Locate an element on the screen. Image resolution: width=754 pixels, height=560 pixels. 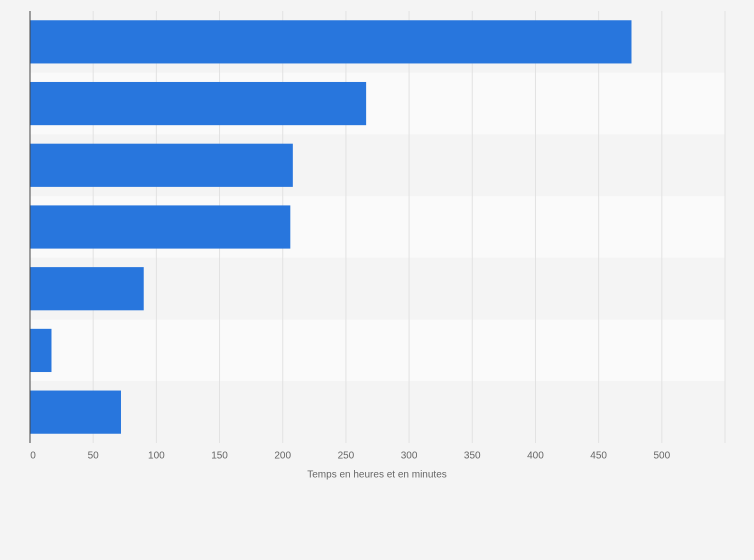
x-tick-label: 450 is located at coordinates (598, 456).